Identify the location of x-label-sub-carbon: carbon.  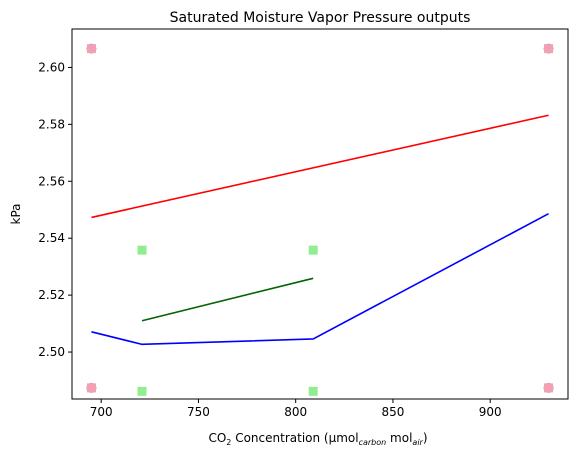
(373, 442).